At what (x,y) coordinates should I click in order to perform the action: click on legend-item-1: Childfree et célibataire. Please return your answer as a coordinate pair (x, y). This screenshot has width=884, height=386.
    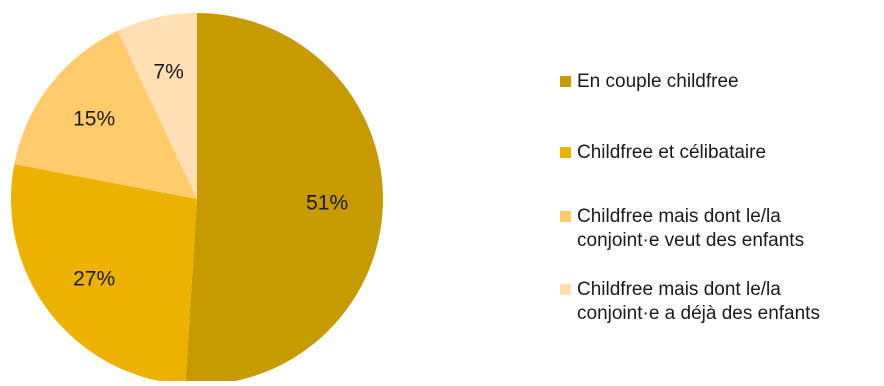
    Looking at the image, I should click on (663, 153).